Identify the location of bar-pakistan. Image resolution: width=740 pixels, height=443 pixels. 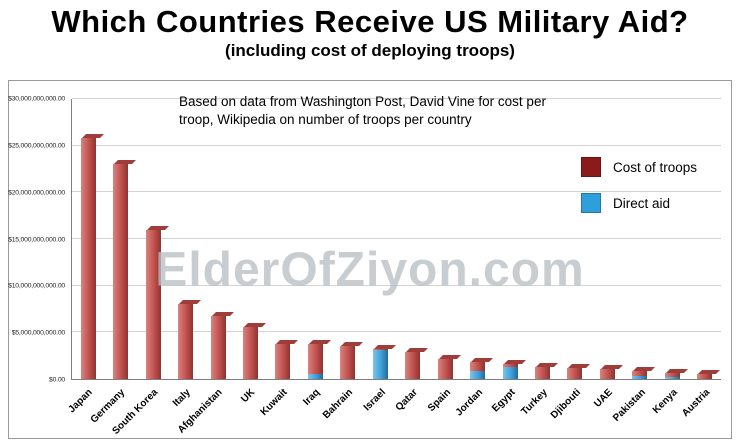
(640, 239).